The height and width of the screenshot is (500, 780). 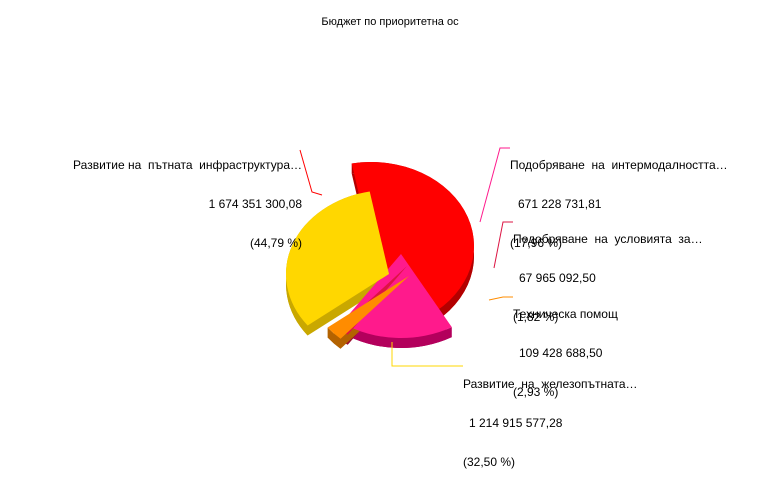 I want to click on slice-value: 109 428 688,50, so click(x=561, y=353).